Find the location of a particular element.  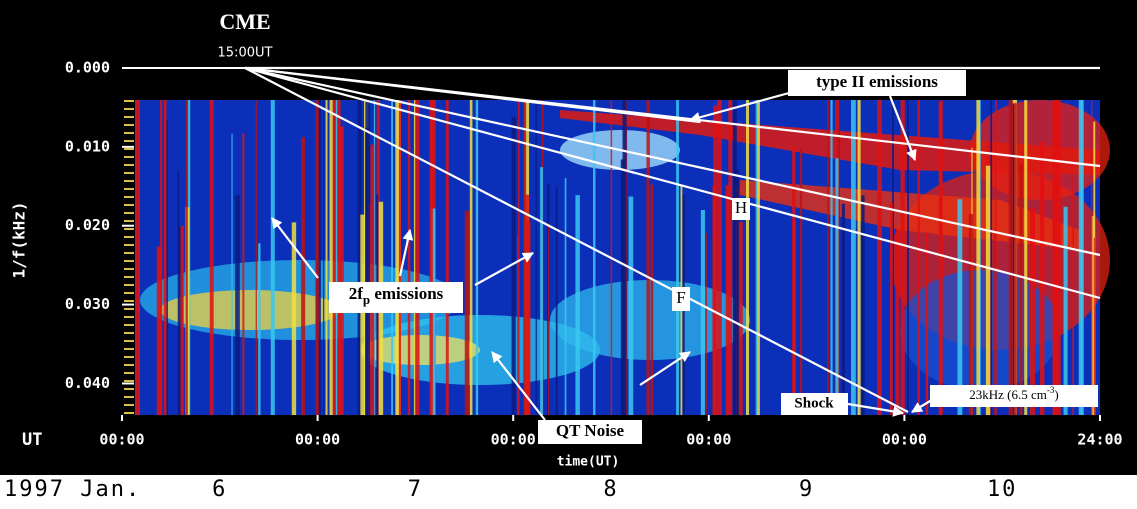

date-prefix: 1997 Jan. is located at coordinates (72, 489).